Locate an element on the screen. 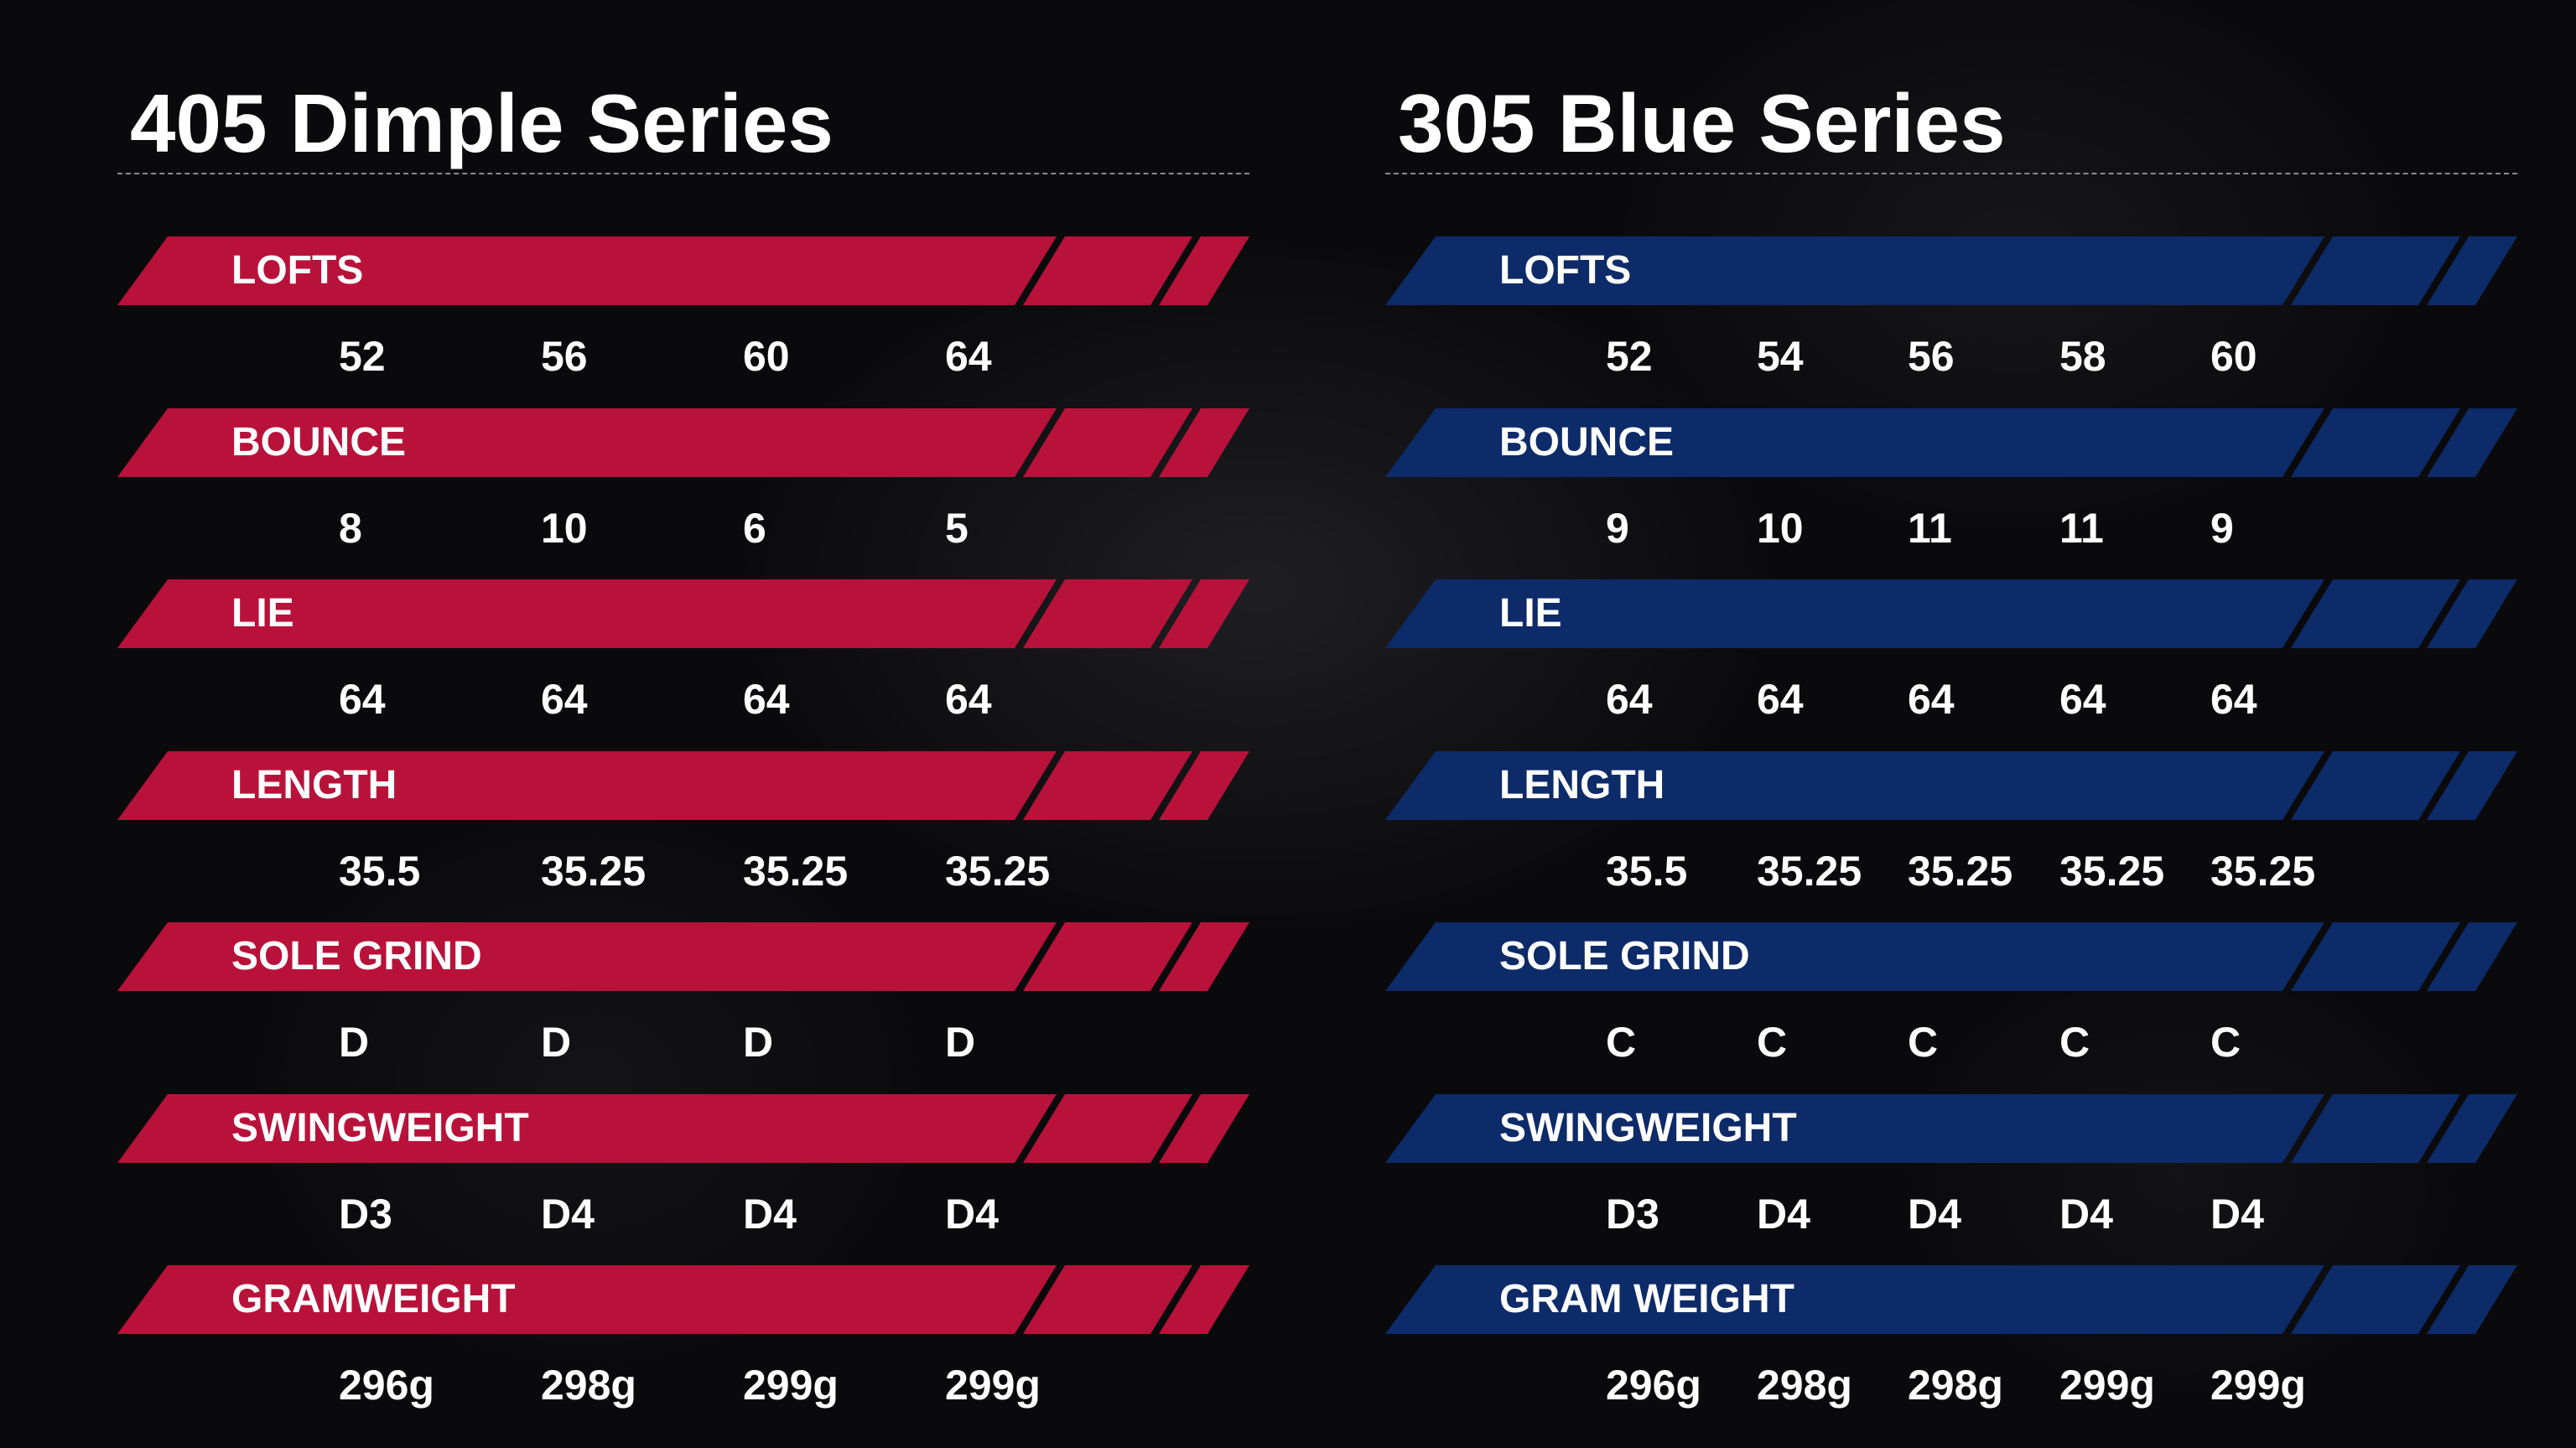  spec-value: D3 is located at coordinates (365, 1214).